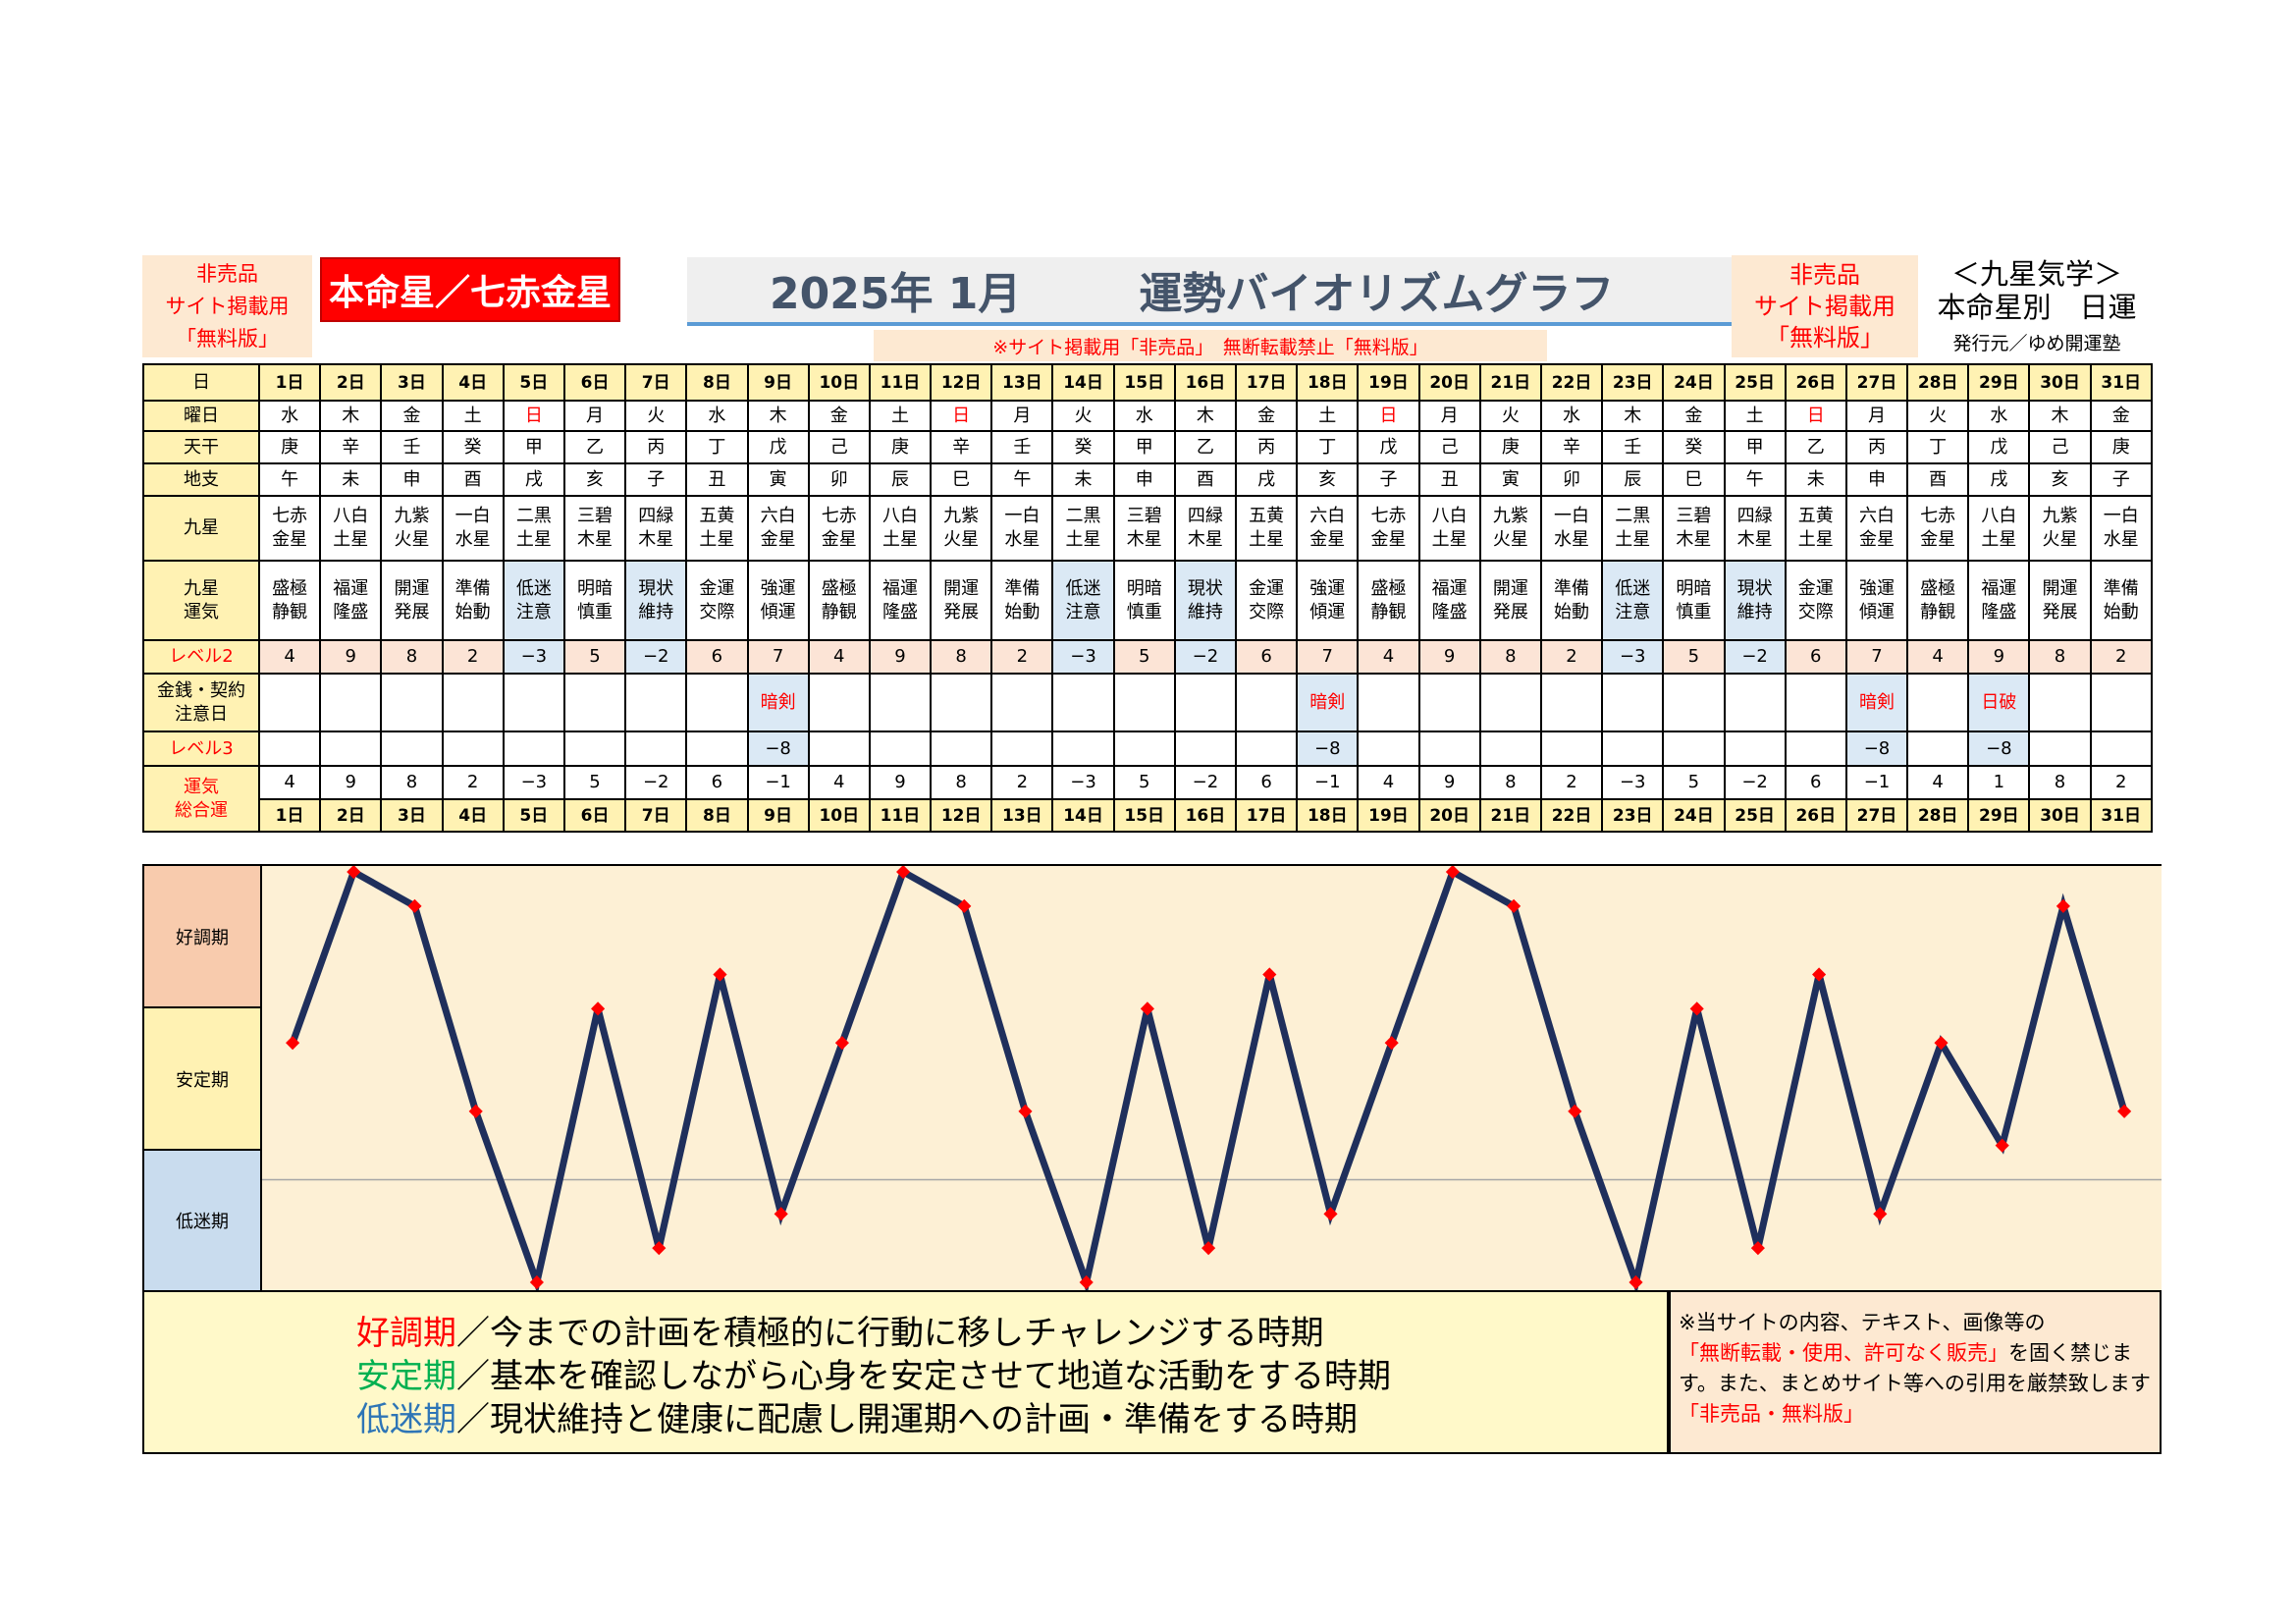  Describe the element at coordinates (2037, 307) in the screenshot. I see `kyusei-subtitle: 本命星別 日運` at that location.